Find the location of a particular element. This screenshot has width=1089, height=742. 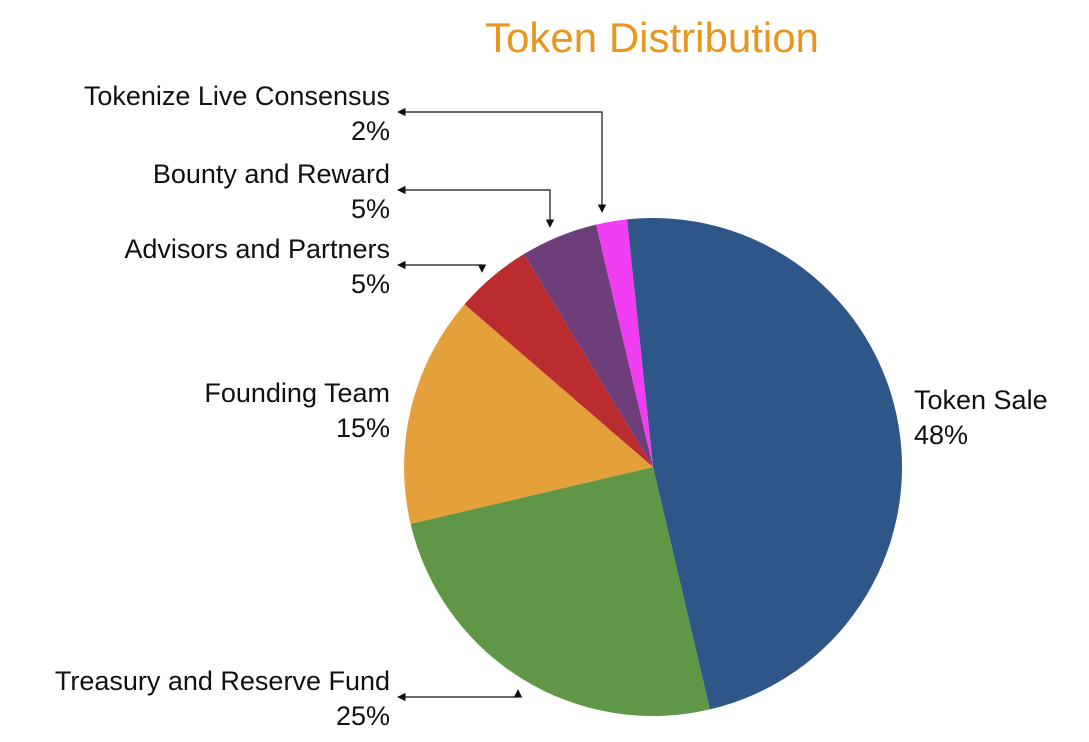

label-treasury-and-reserve-fund: Treasury and Reserve Fund is located at coordinates (222, 681).